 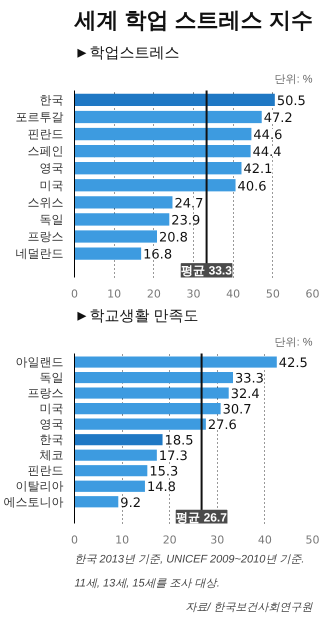 What do you see at coordinates (313, 294) in the screenshot?
I see `x-tick-label: 60` at bounding box center [313, 294].